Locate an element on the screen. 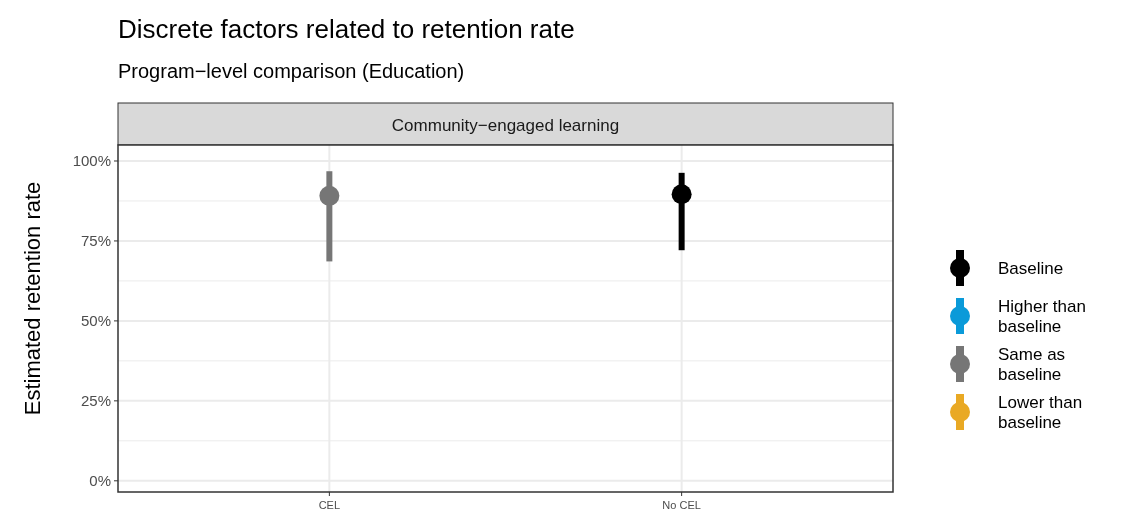  y-tick-label: 100% is located at coordinates (91, 161).